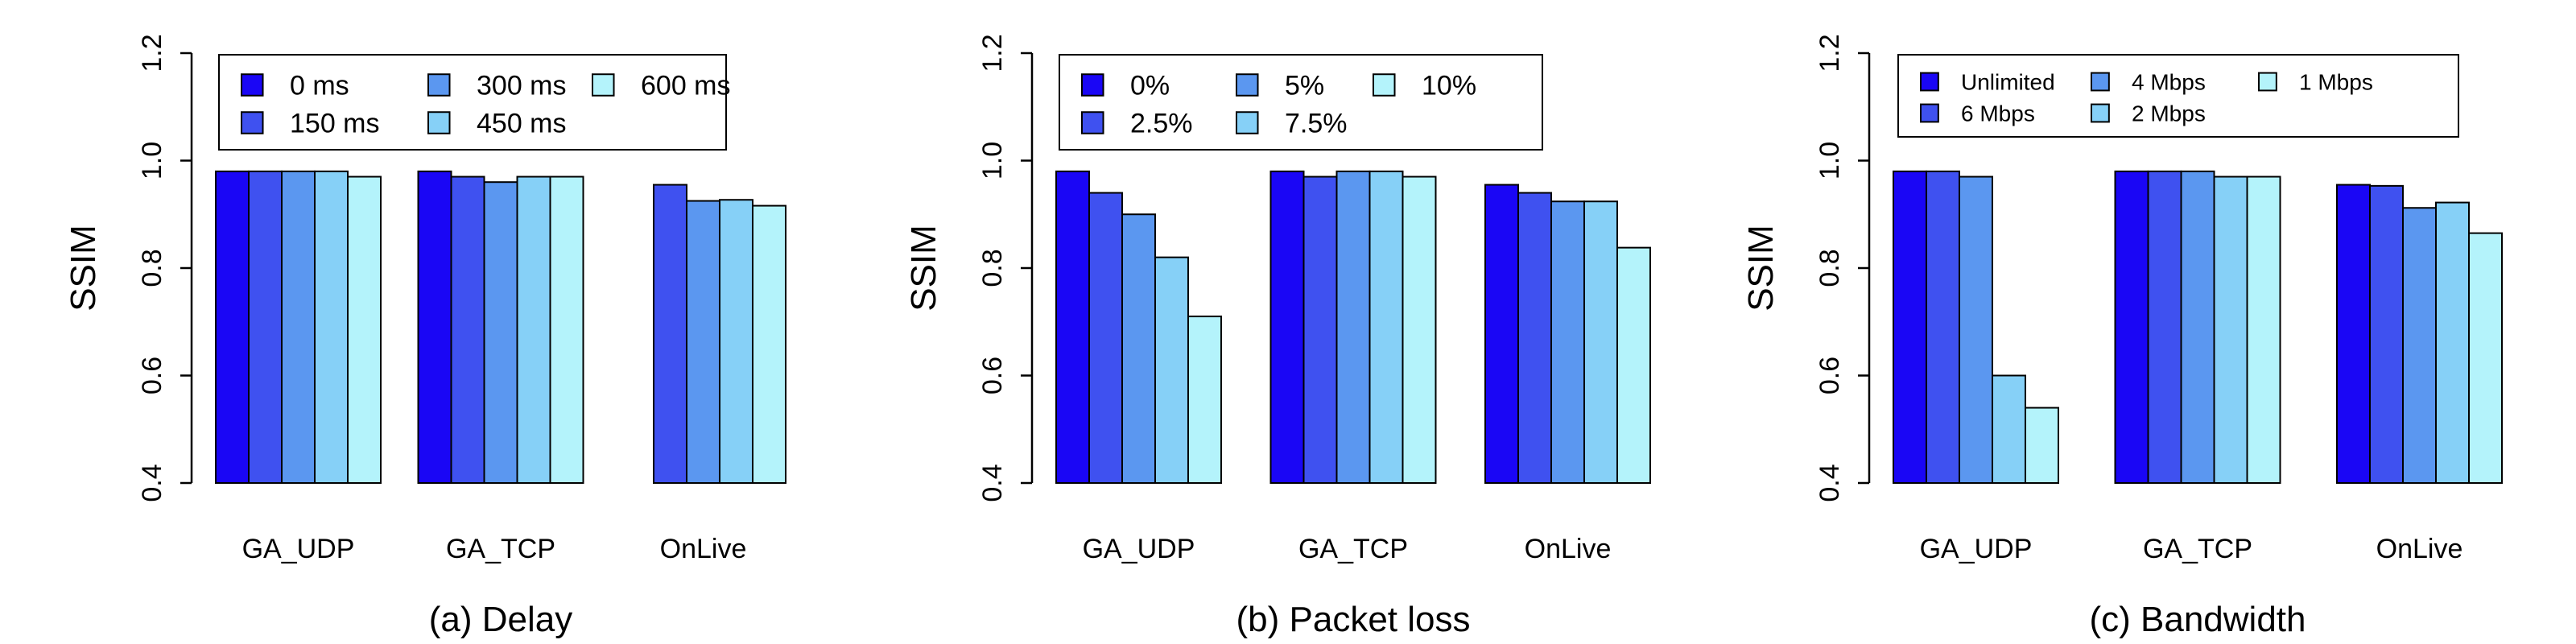  What do you see at coordinates (1316, 124) in the screenshot?
I see `legend-label: 7.5%` at bounding box center [1316, 124].